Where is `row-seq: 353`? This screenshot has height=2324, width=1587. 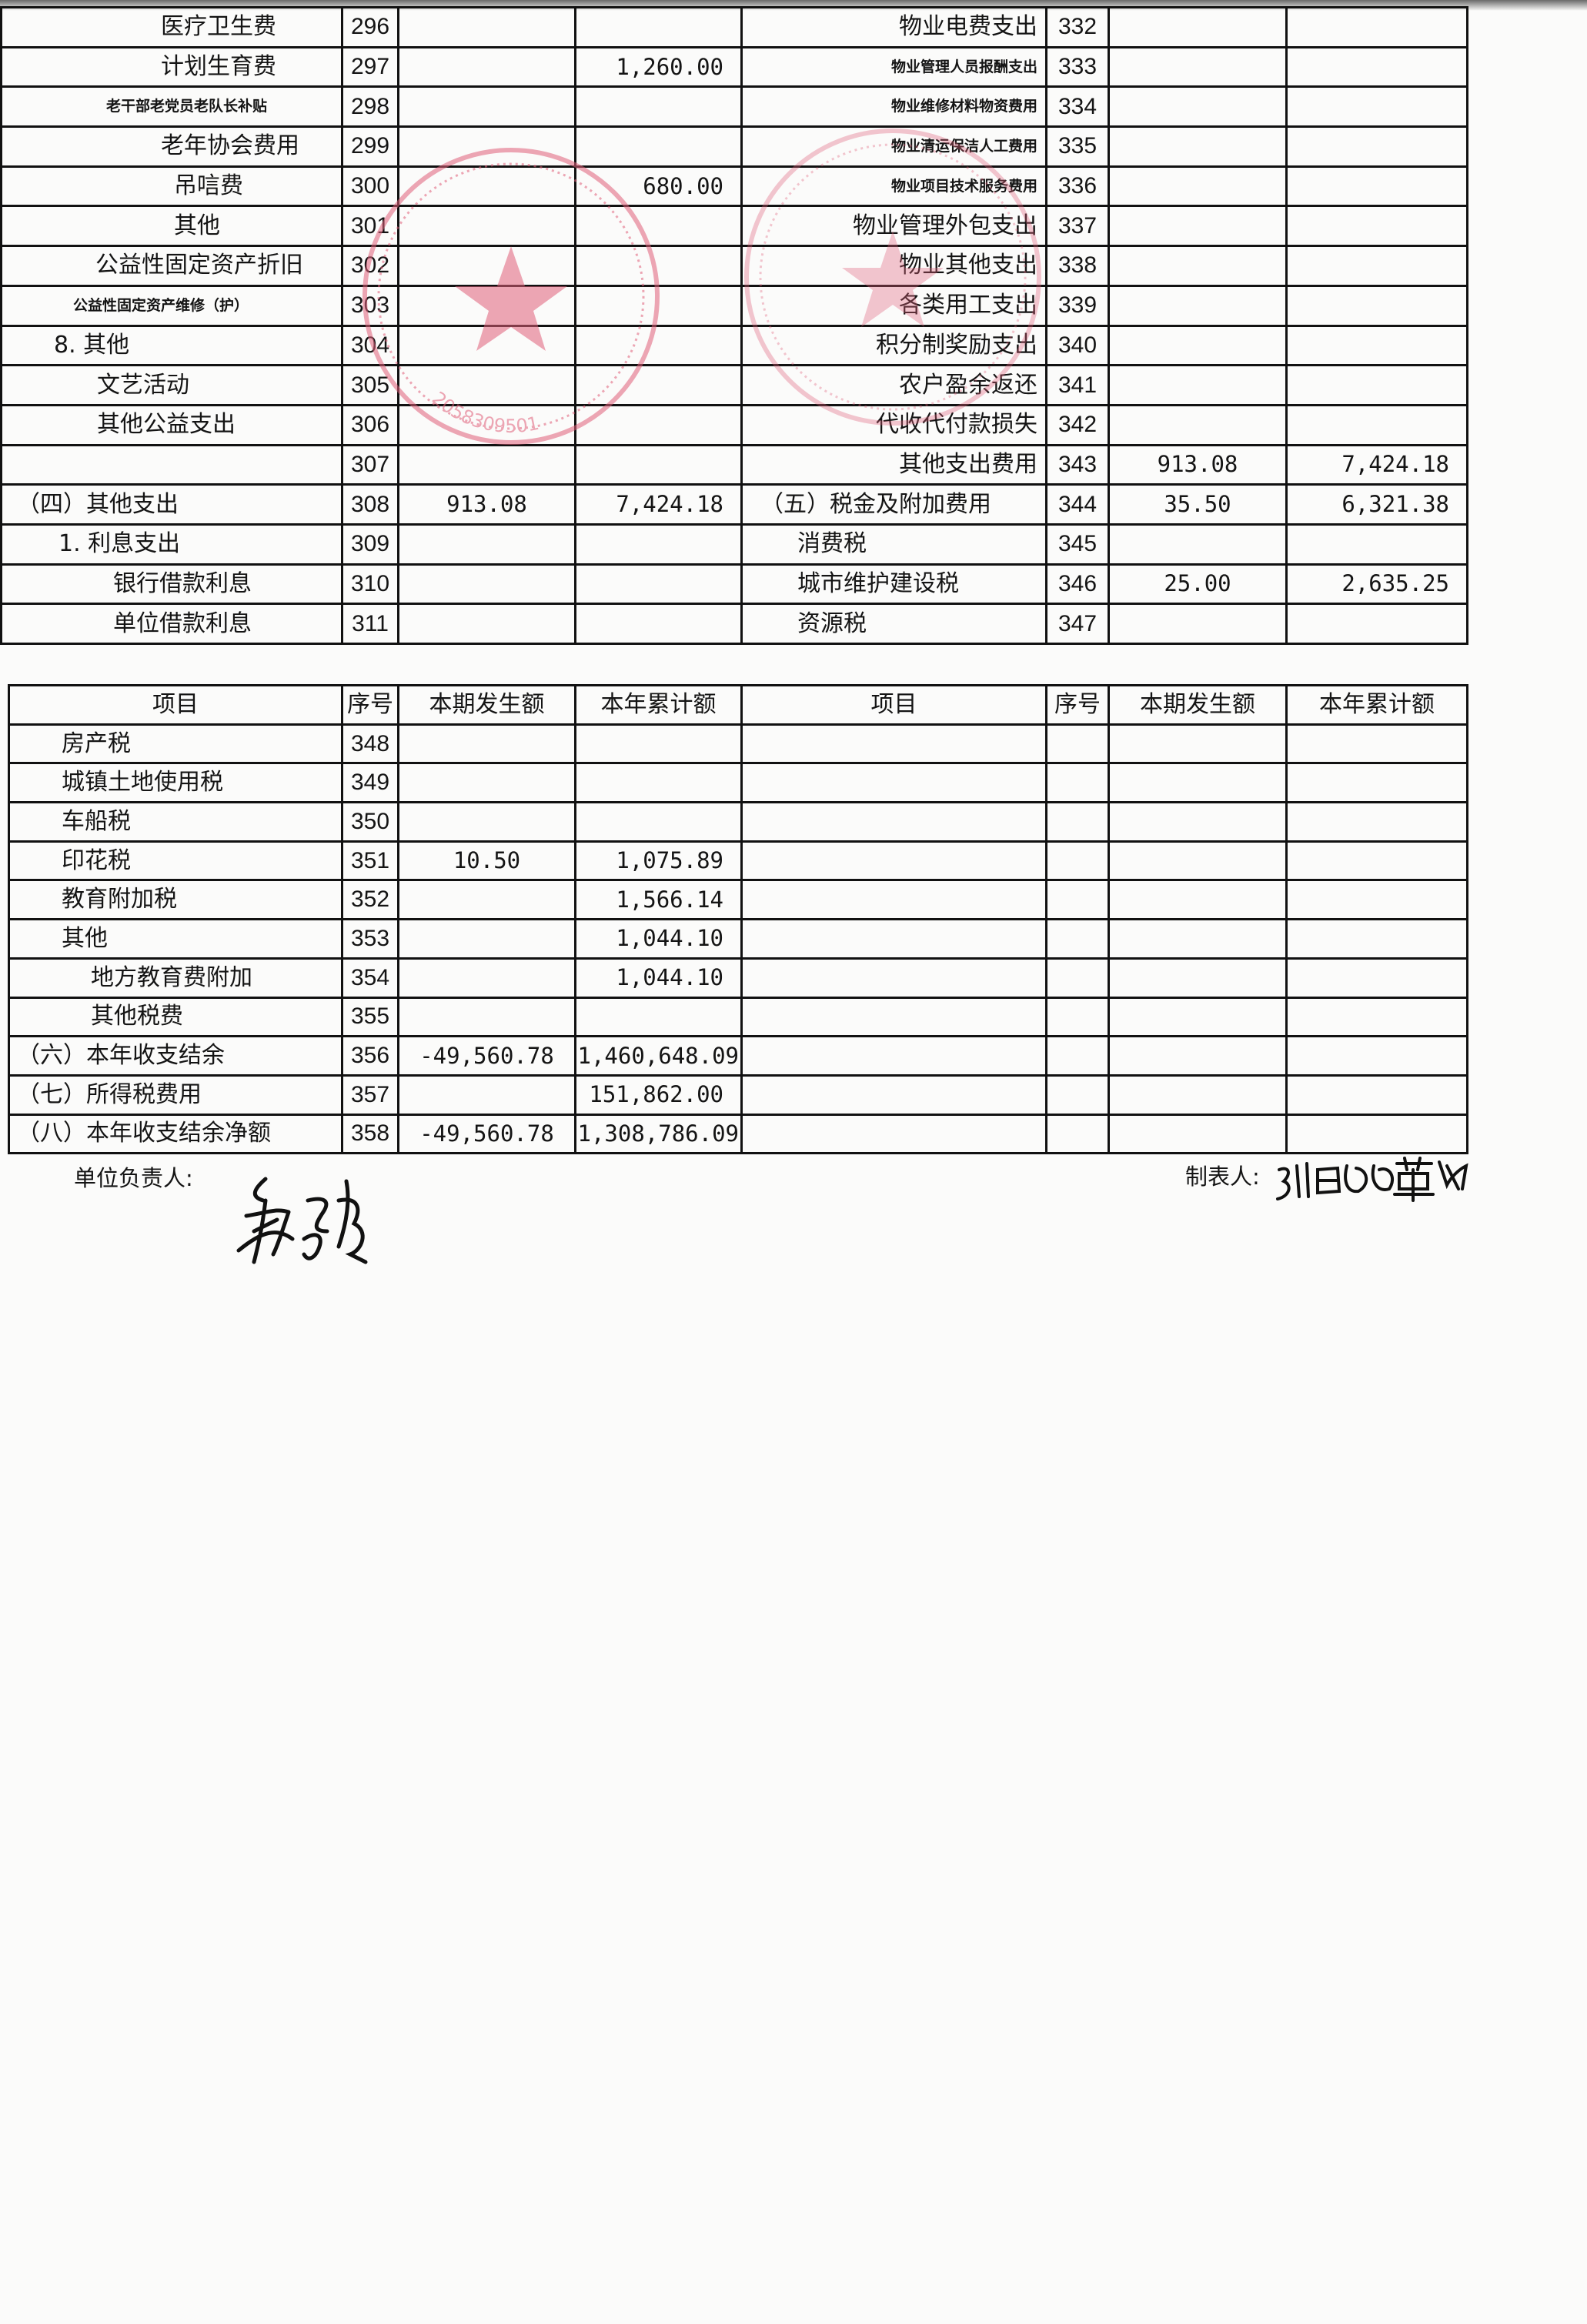
row-seq: 353 is located at coordinates (370, 939).